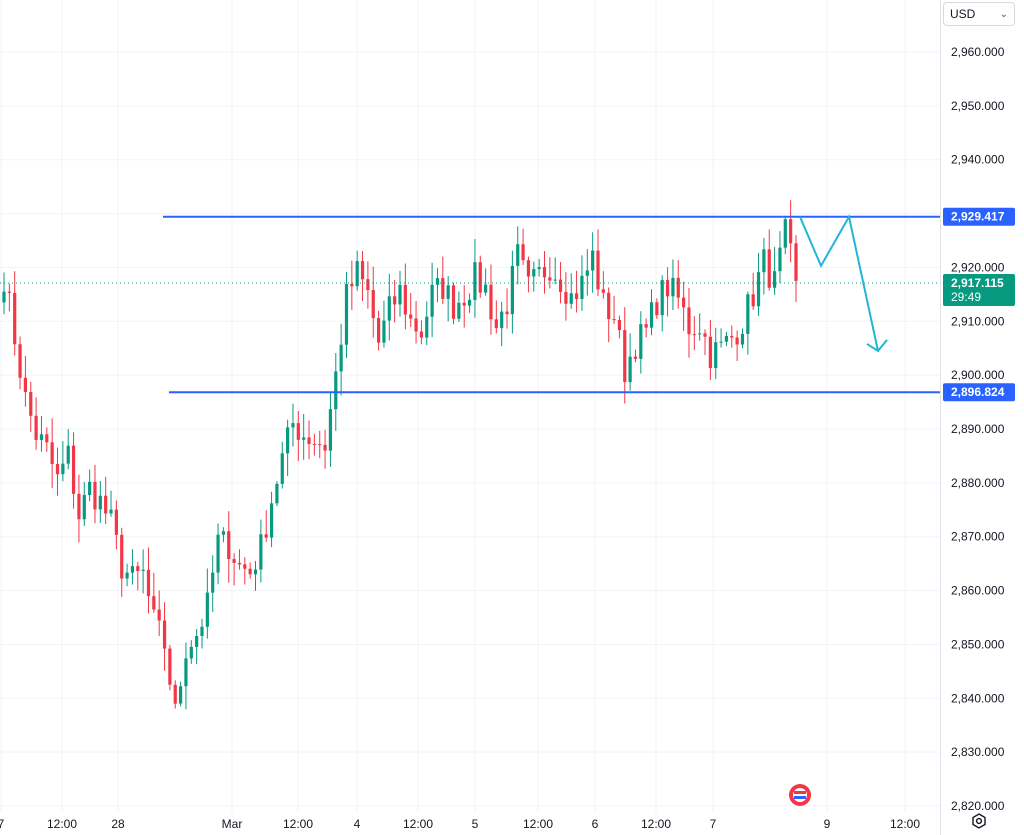  What do you see at coordinates (357, 824) in the screenshot?
I see `x-tick-label: 4` at bounding box center [357, 824].